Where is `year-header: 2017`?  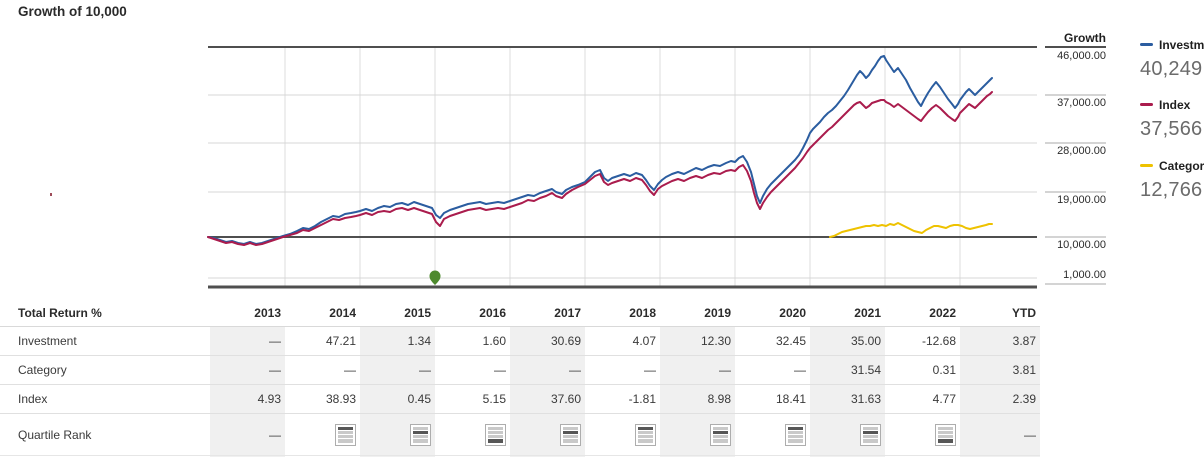 year-header: 2017 is located at coordinates (567, 313).